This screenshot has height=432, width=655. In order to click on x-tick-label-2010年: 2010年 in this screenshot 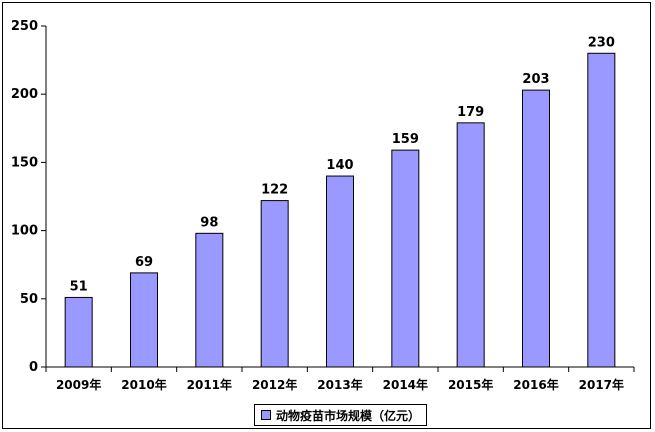, I will do `click(143, 384)`.